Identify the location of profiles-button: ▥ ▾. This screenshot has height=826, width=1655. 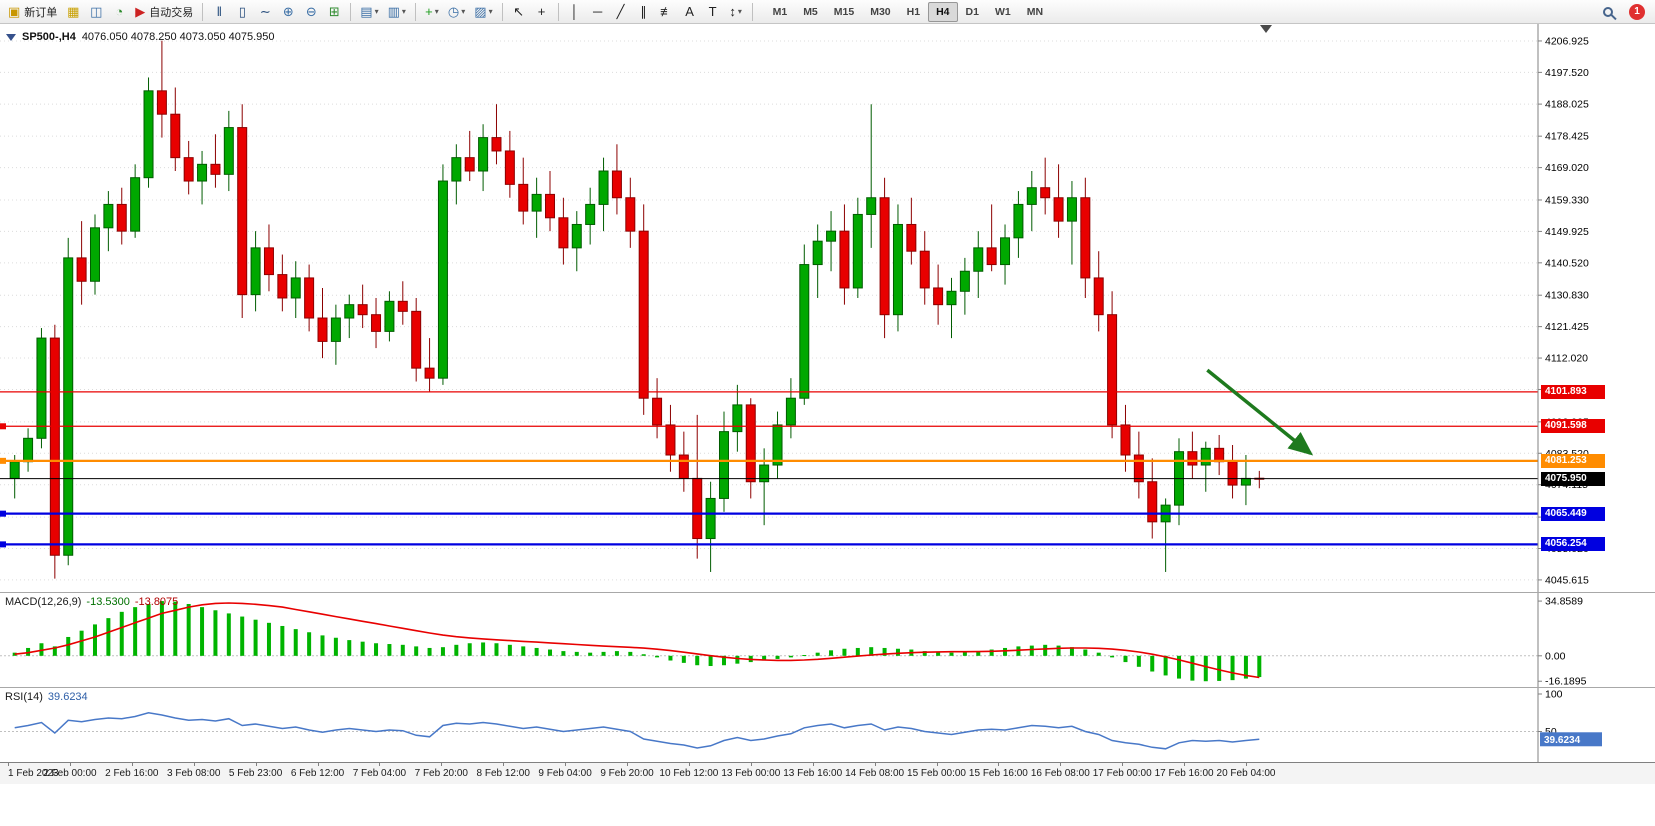
(397, 12).